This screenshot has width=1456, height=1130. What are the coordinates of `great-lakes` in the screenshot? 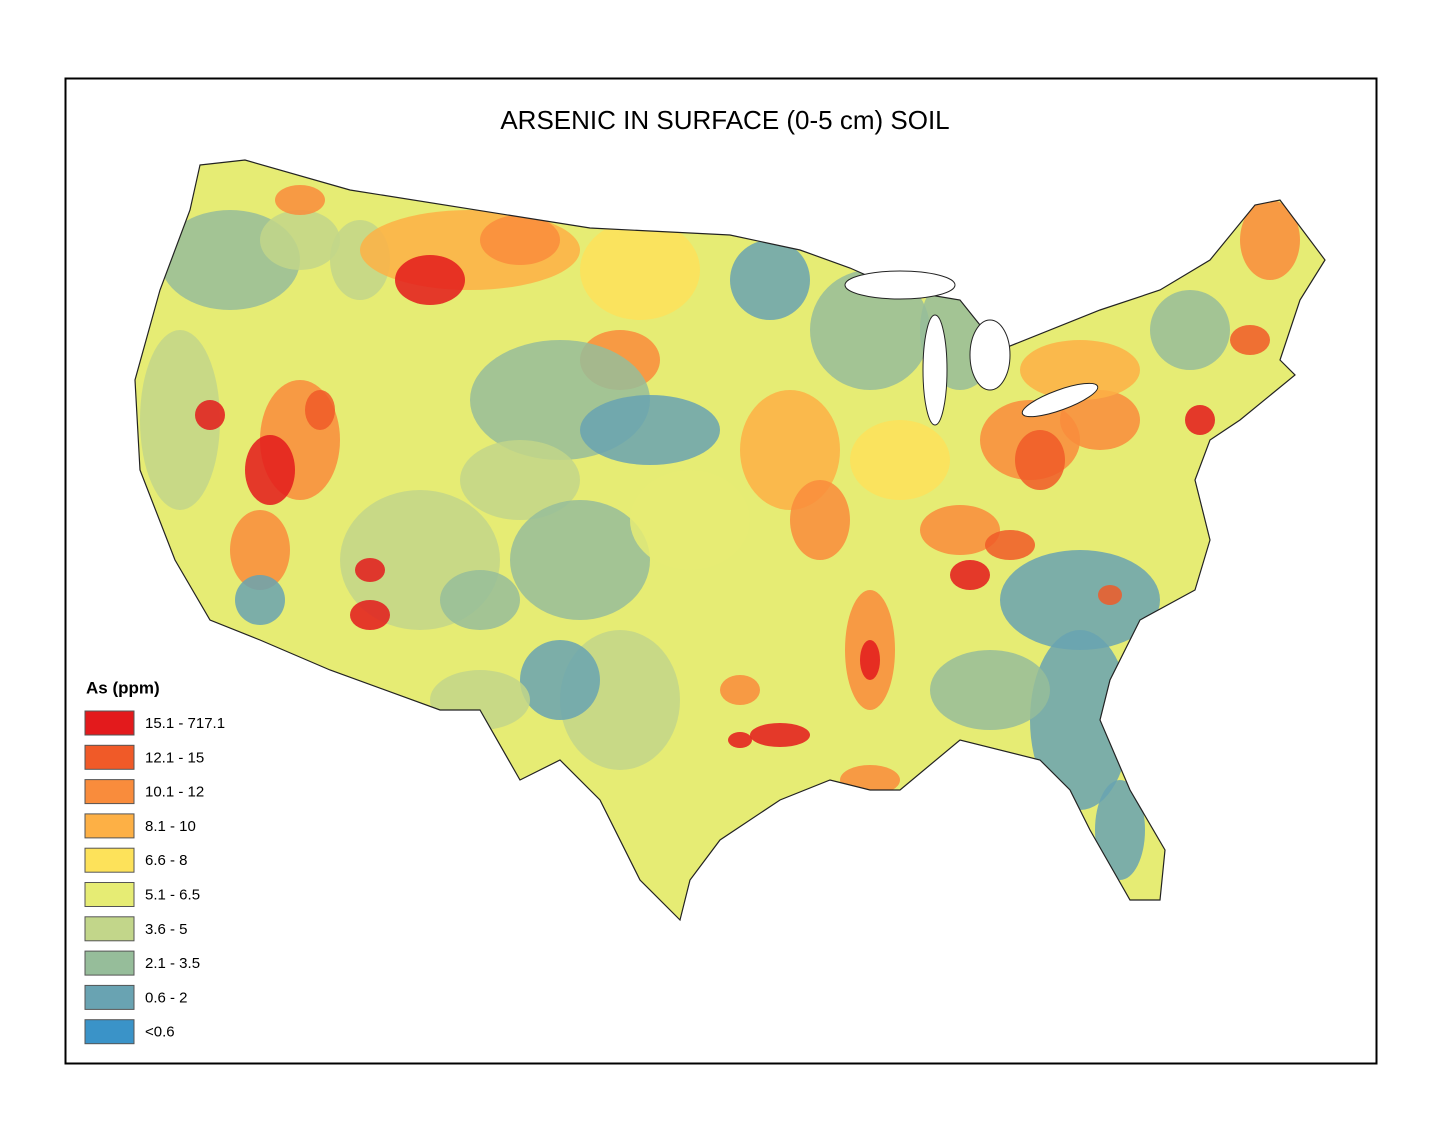 It's located at (971, 348).